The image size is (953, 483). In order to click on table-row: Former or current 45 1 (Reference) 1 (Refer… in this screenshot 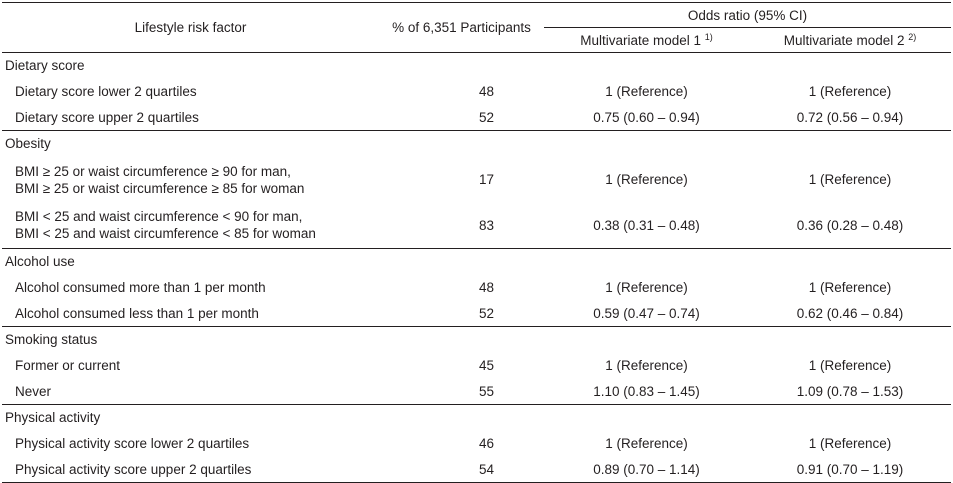, I will do `click(476, 366)`.